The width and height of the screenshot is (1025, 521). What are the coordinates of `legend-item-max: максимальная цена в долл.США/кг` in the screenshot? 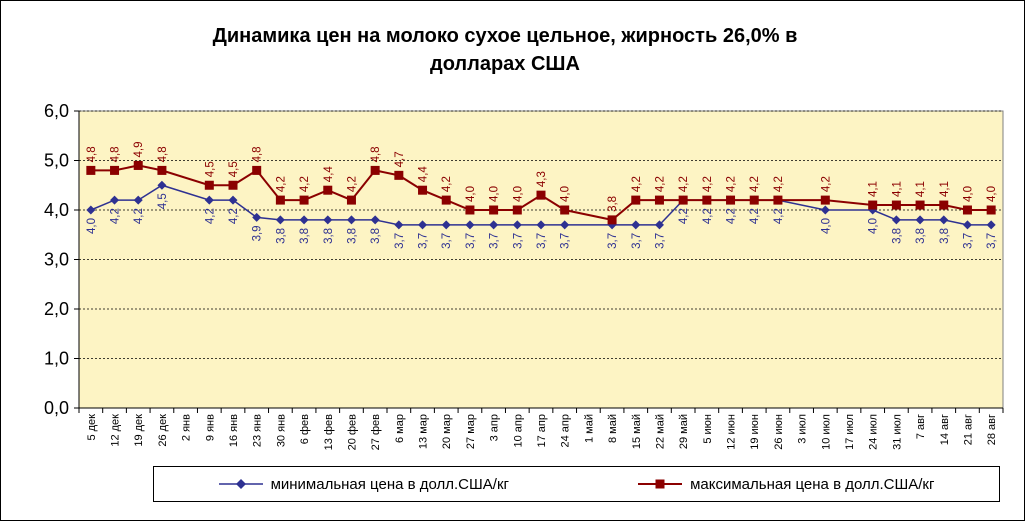 It's located at (786, 484).